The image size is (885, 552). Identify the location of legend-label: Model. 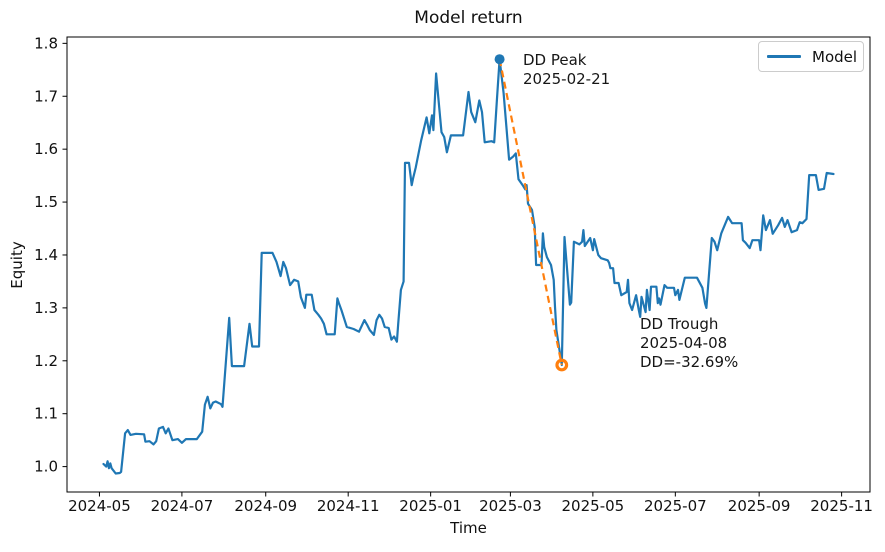
(835, 56).